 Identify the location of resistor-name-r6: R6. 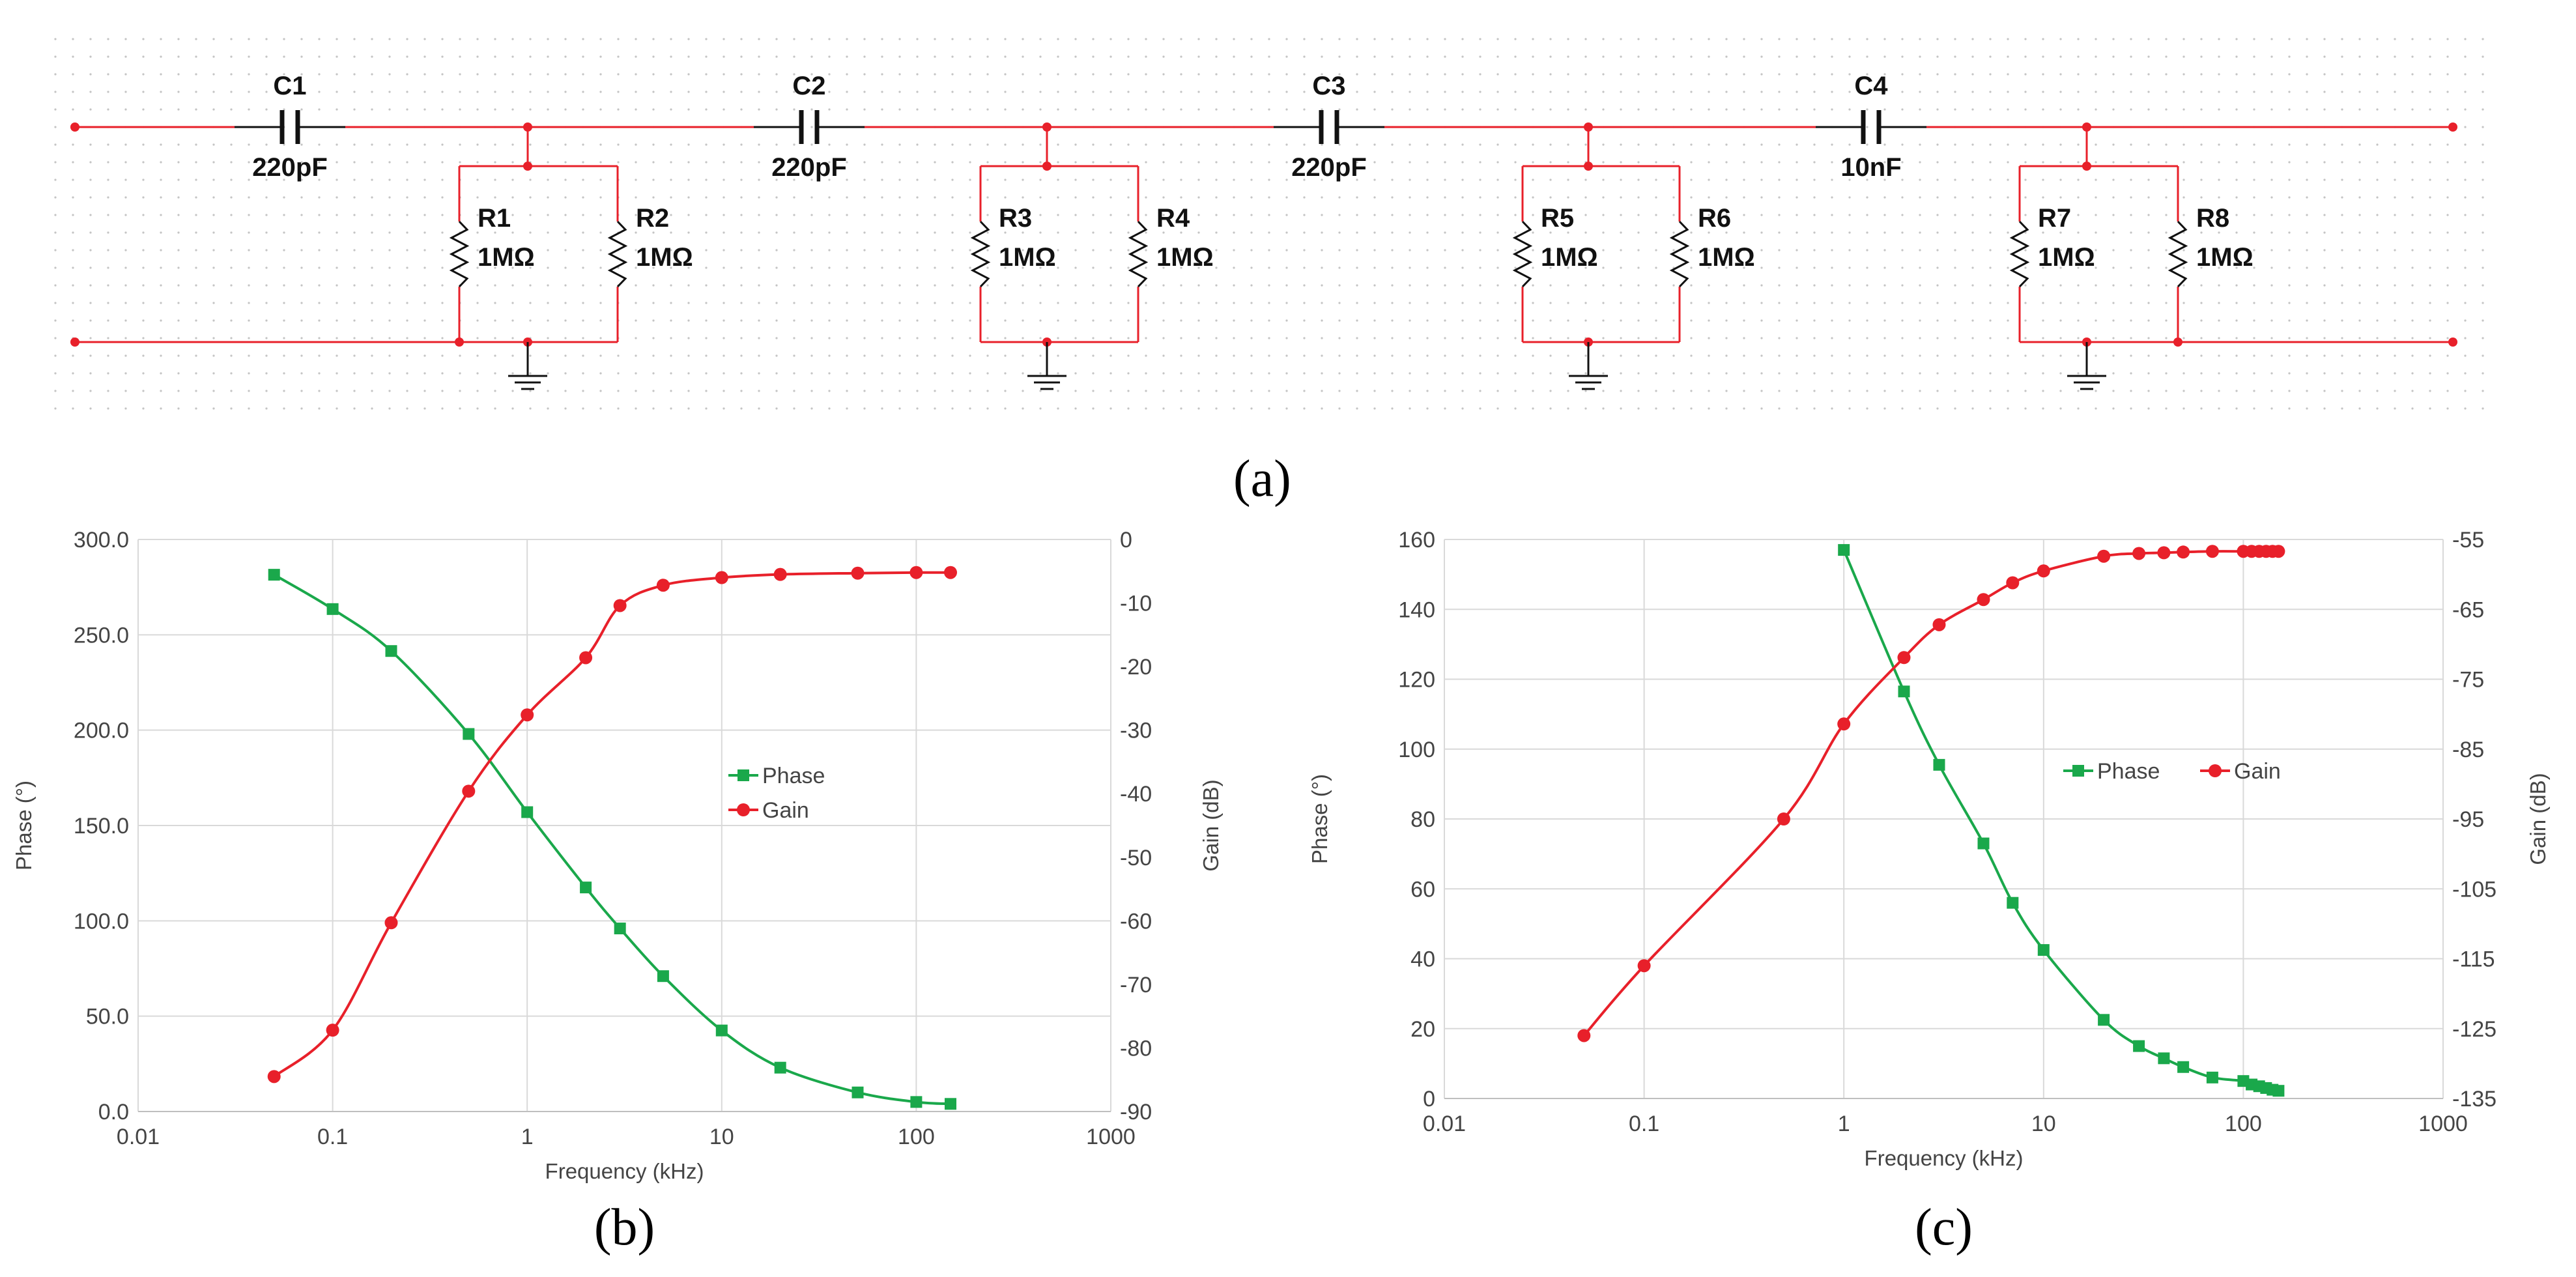
(1714, 218).